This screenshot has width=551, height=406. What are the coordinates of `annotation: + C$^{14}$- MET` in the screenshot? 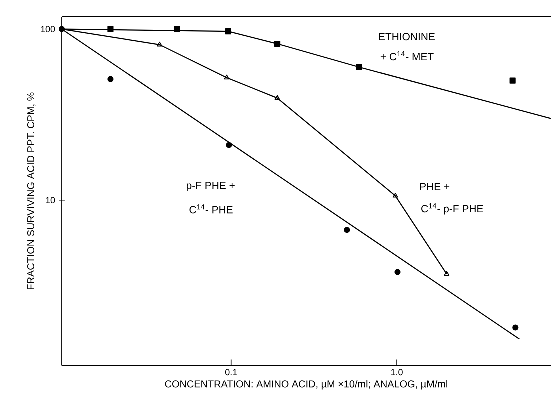 It's located at (407, 56).